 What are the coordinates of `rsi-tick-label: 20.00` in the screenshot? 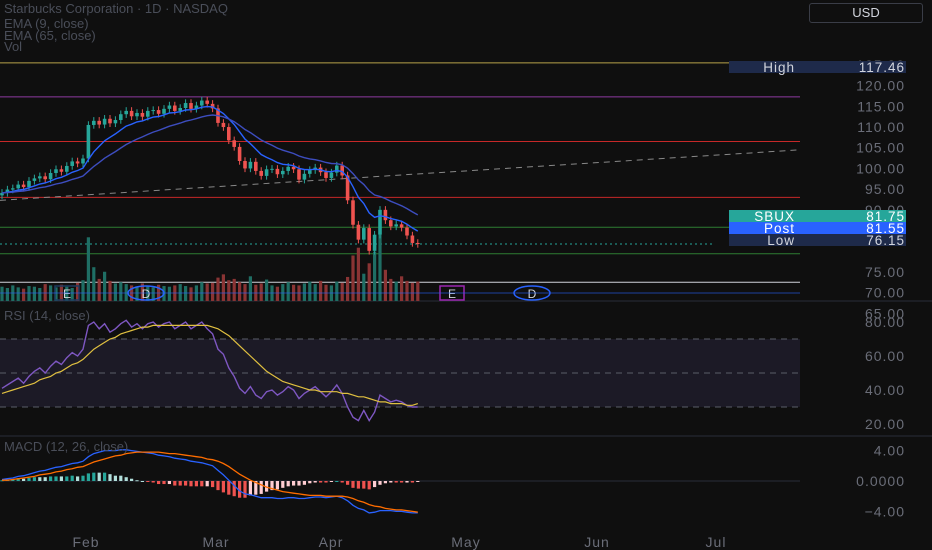 It's located at (885, 424).